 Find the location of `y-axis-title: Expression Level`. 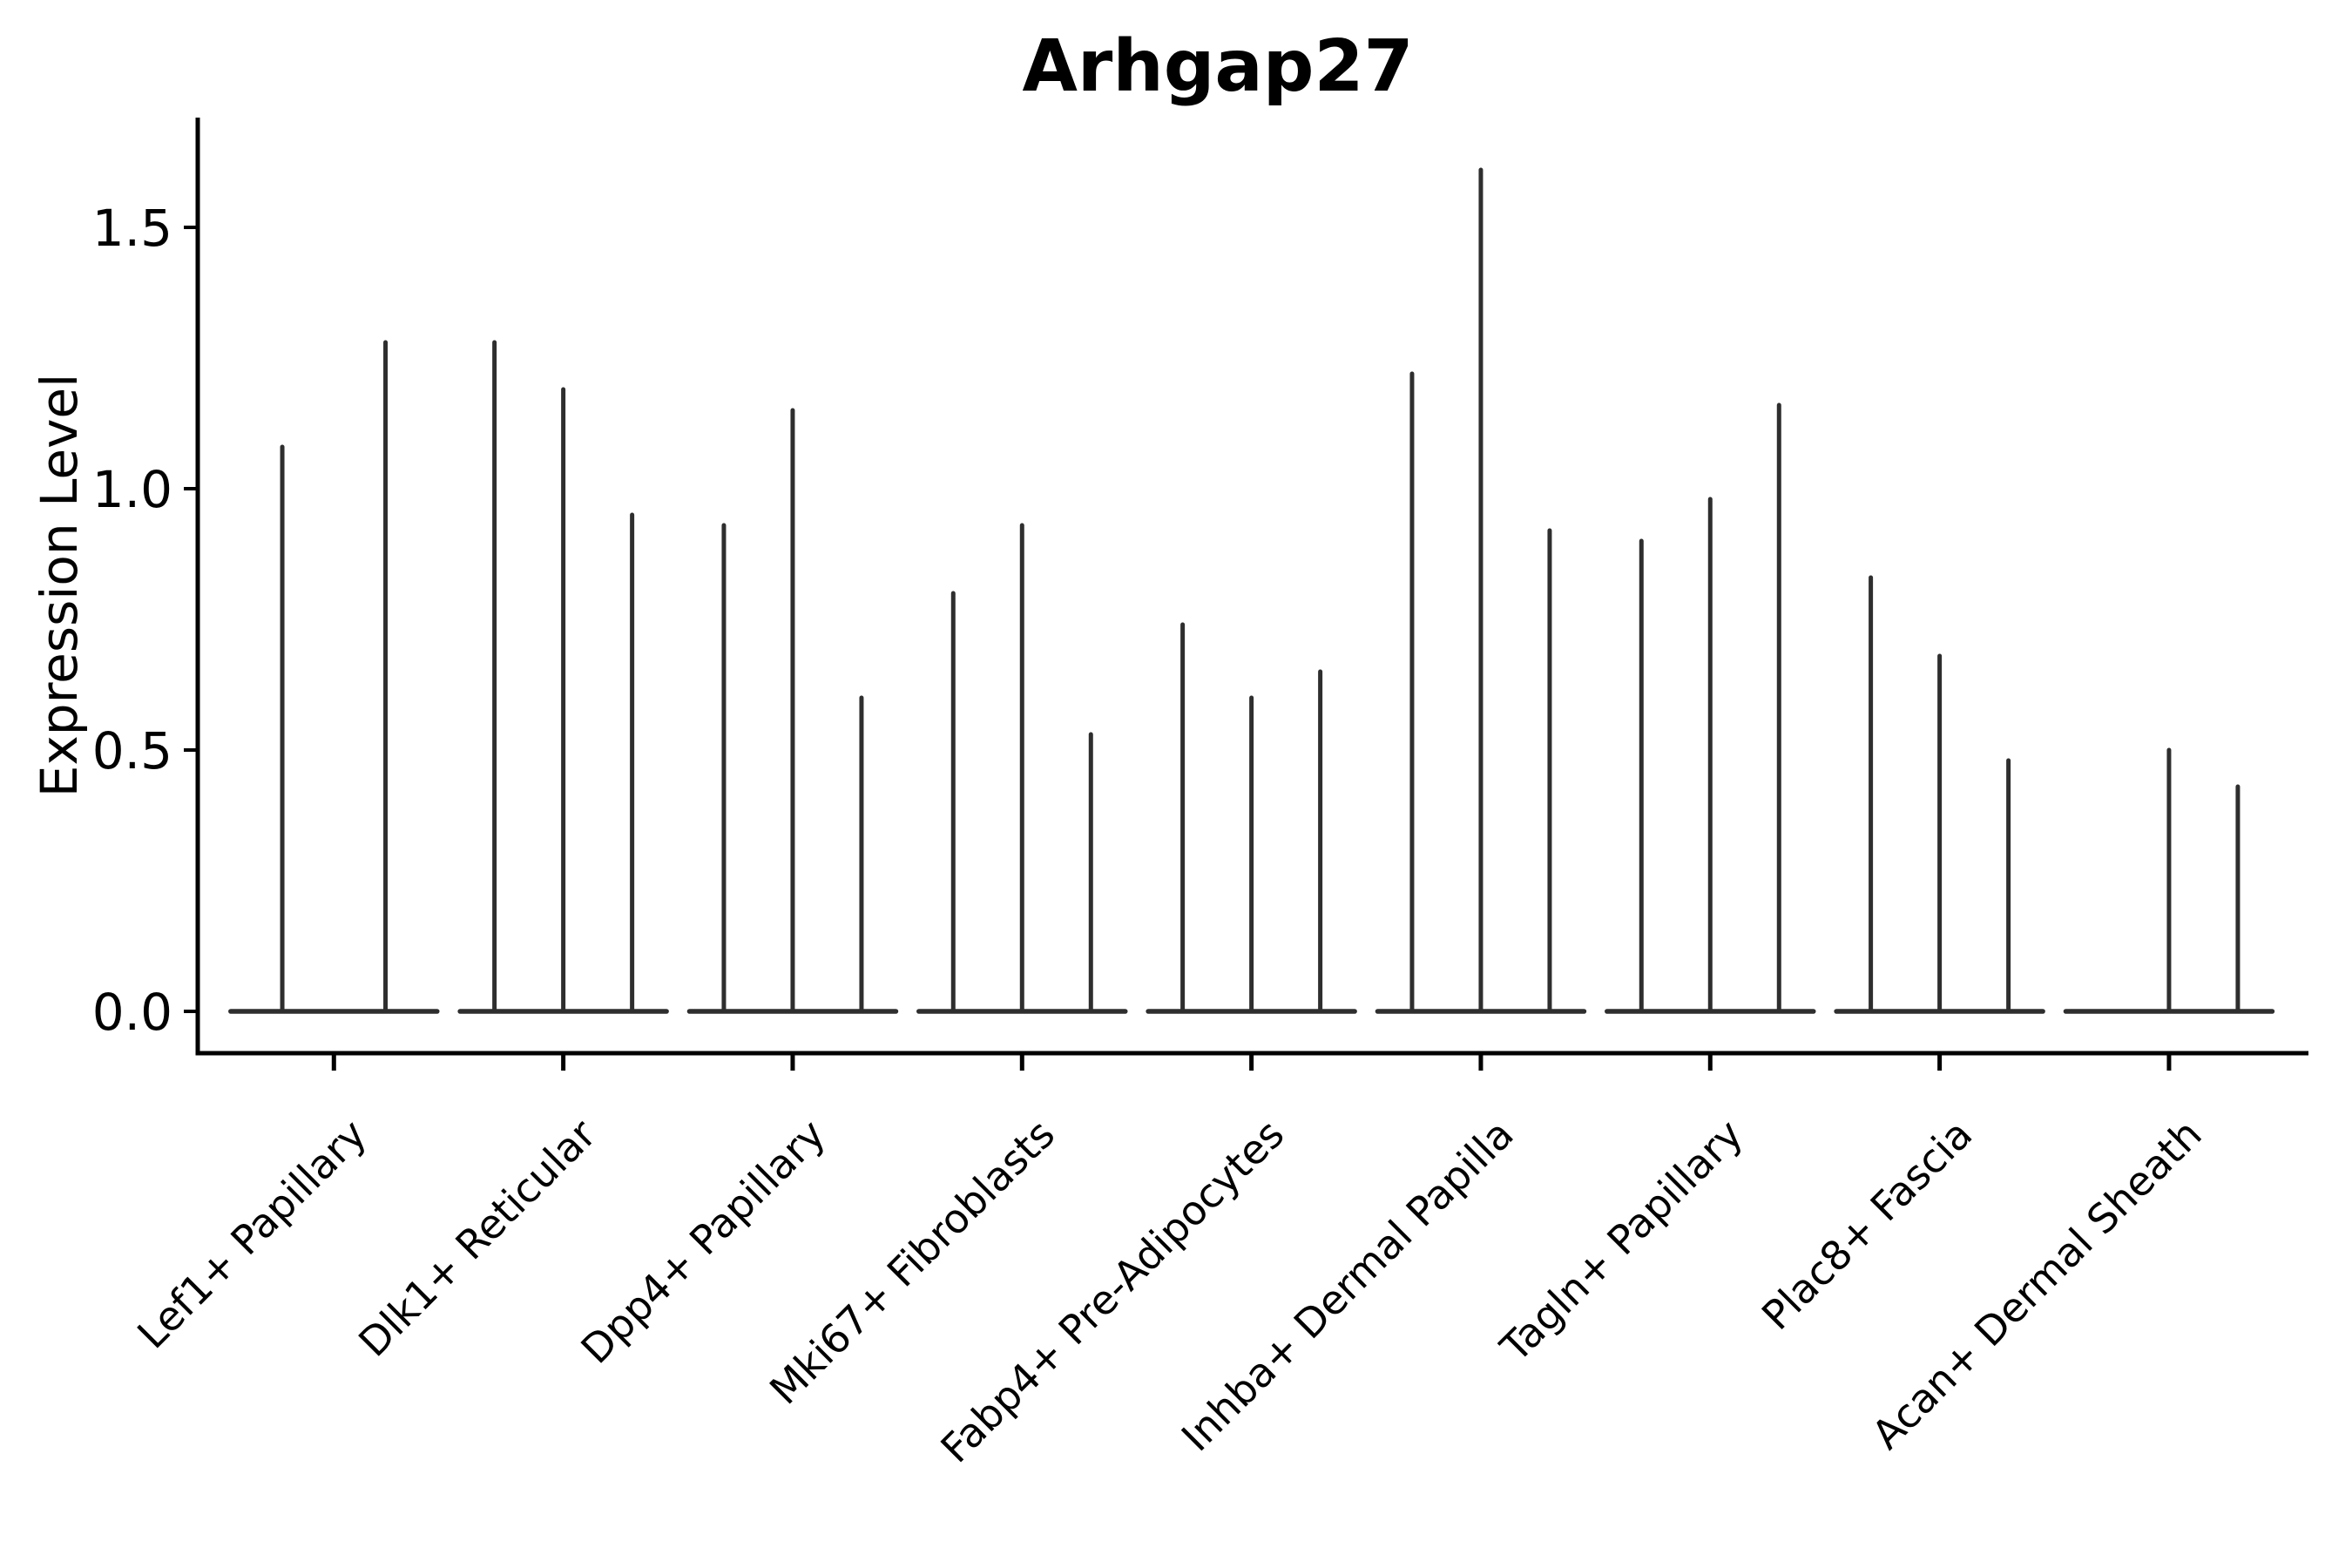

y-axis-title: Expression Level is located at coordinates (59, 585).